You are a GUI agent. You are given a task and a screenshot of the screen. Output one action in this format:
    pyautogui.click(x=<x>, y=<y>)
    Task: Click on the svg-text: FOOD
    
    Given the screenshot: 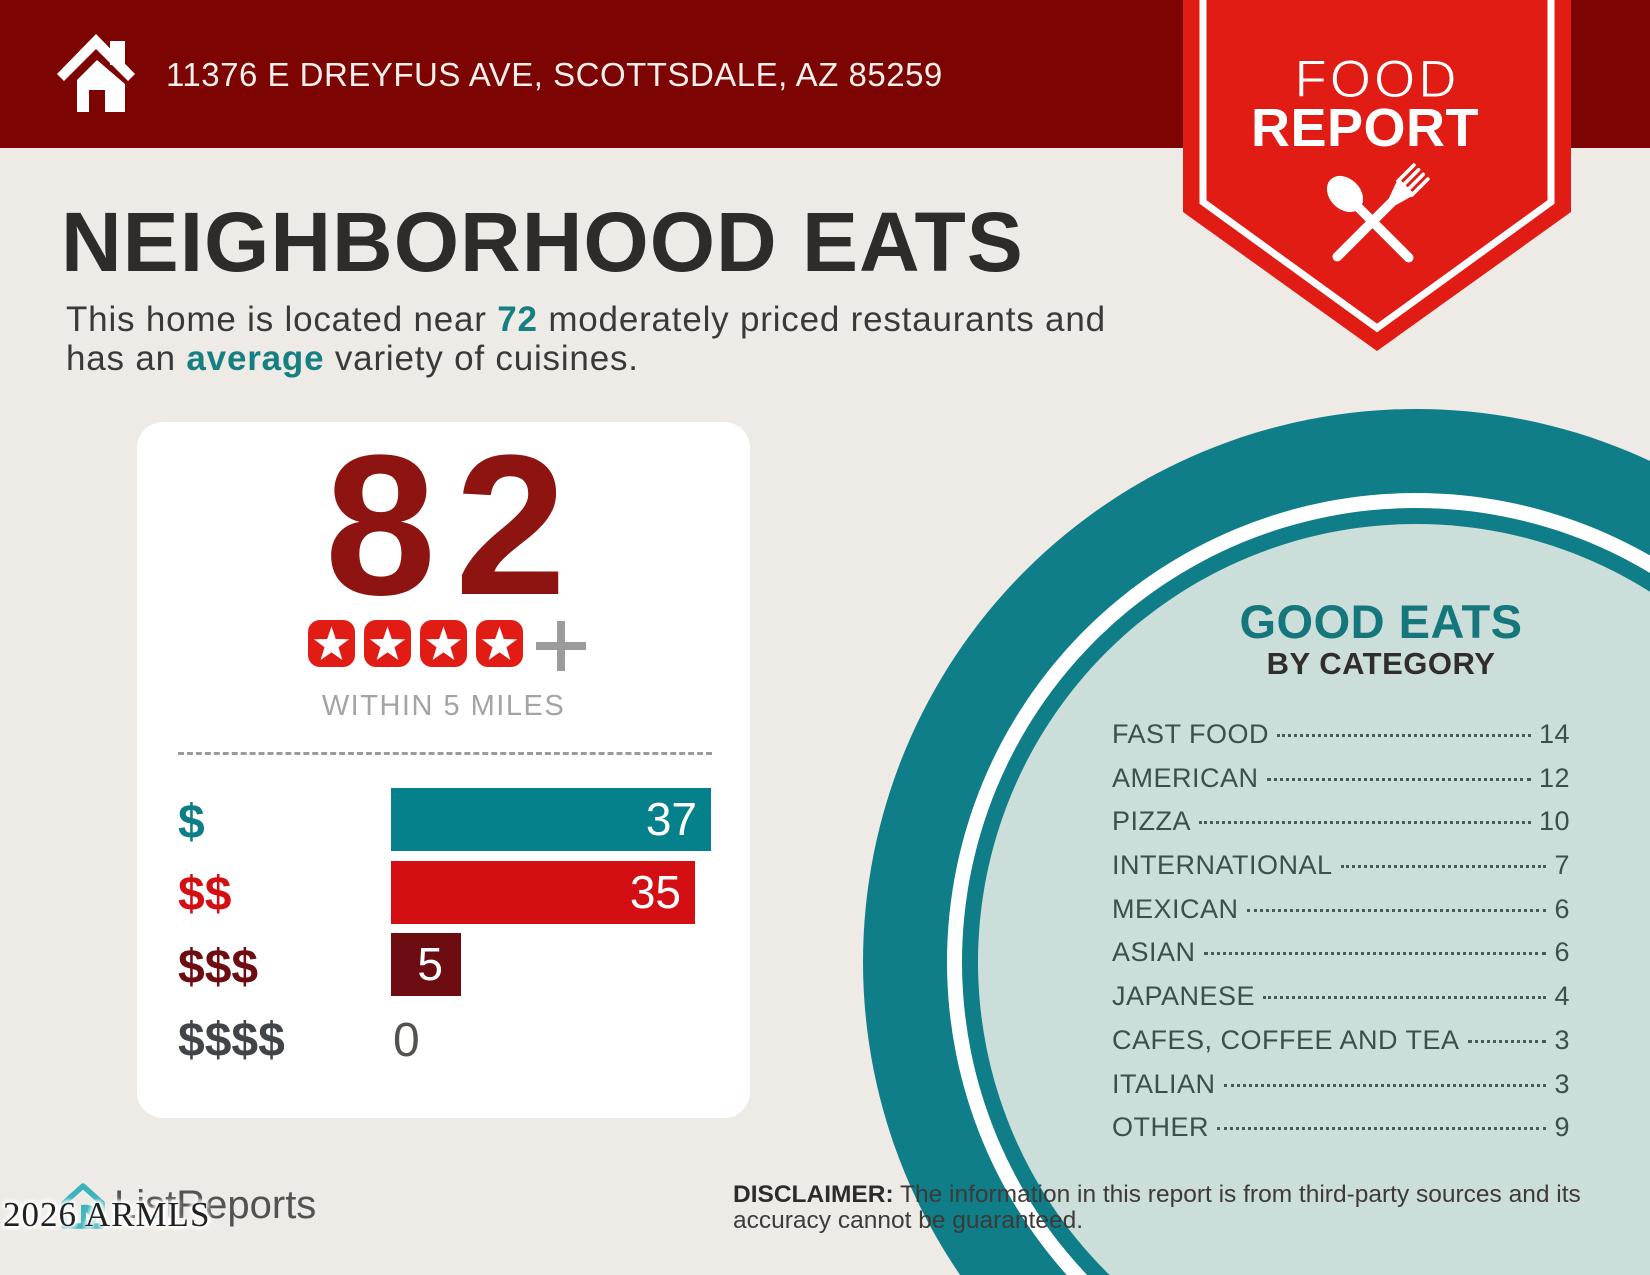 What is the action you would take?
    pyautogui.click(x=1376, y=79)
    